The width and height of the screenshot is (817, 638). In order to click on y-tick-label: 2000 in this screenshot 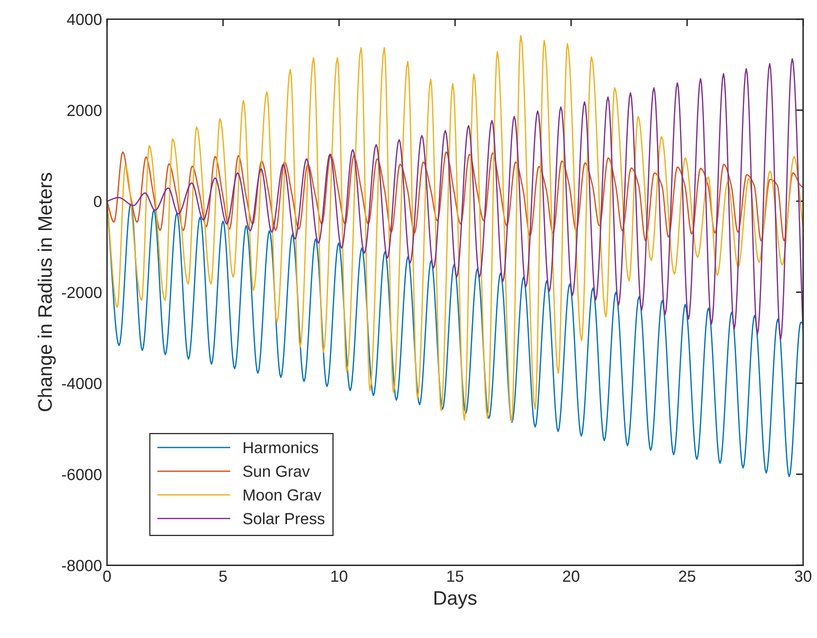, I will do `click(84, 110)`.